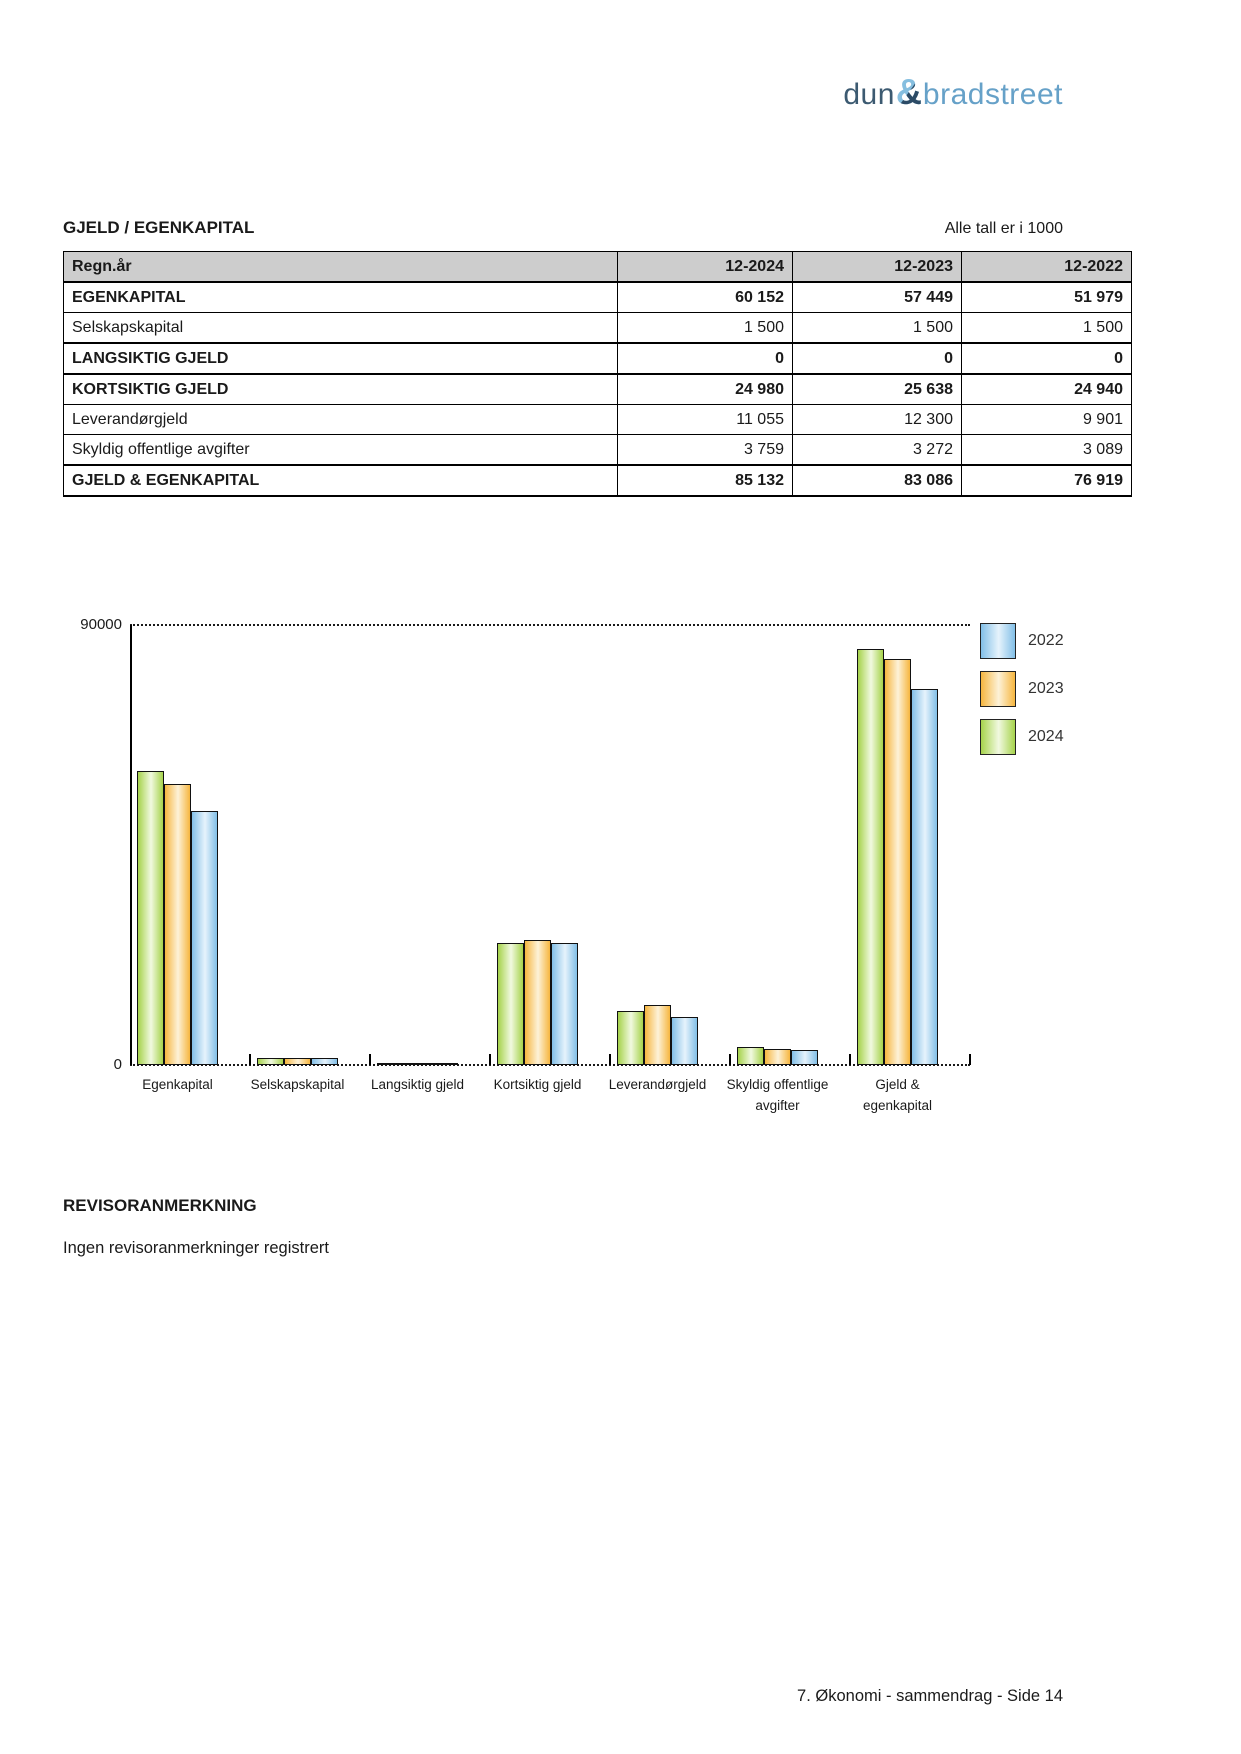 The height and width of the screenshot is (1754, 1241). Describe the element at coordinates (1003, 228) in the screenshot. I see `units-note: Alle tall er i 1000` at that location.